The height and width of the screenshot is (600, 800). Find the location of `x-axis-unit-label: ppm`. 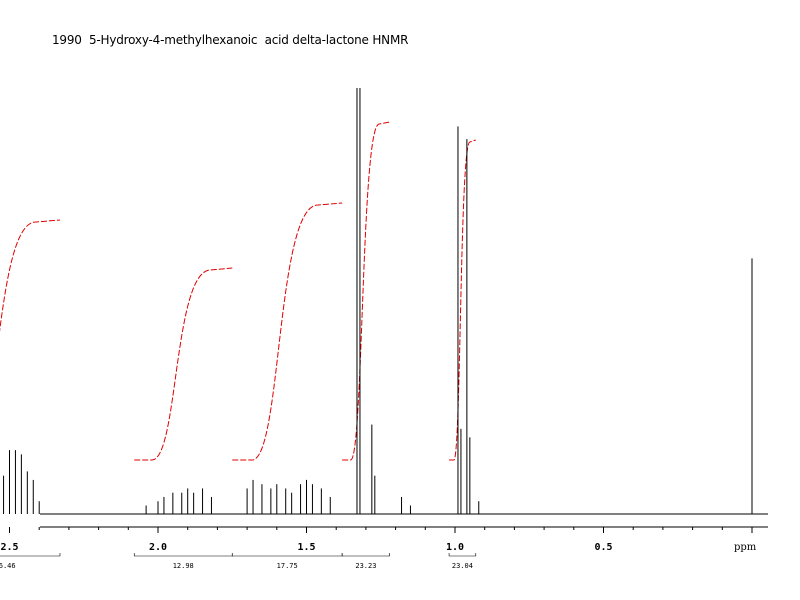

x-axis-unit-label: ppm is located at coordinates (745, 547).